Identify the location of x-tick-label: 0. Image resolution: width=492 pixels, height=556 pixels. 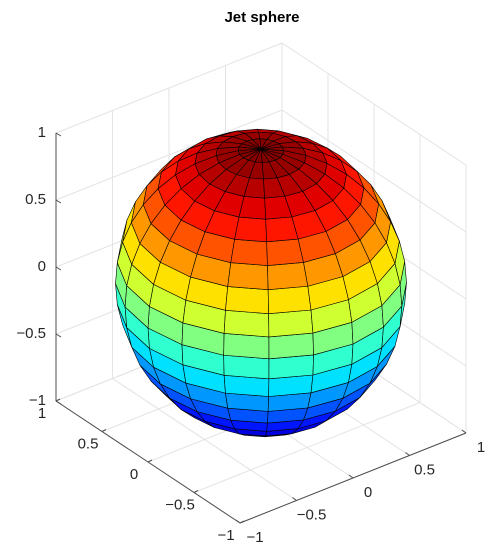
(368, 492).